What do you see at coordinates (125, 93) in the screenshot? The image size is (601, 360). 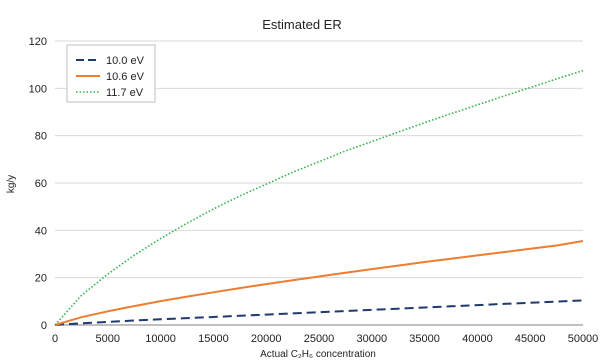 I see `legend-label-3: 11.7 eV` at bounding box center [125, 93].